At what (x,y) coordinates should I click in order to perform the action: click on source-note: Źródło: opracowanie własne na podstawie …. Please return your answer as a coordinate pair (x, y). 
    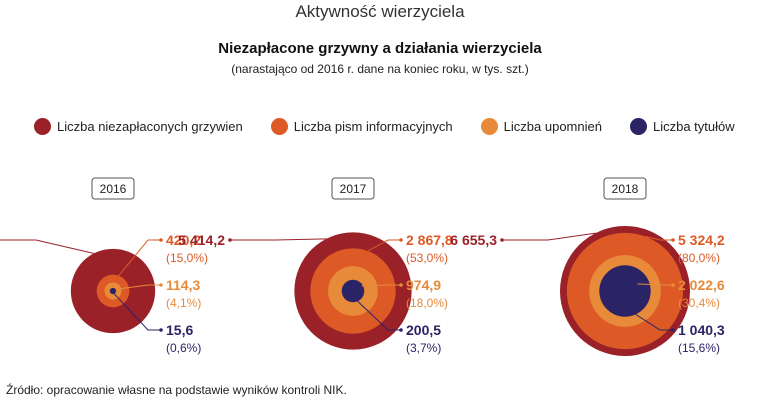
    Looking at the image, I should click on (176, 390).